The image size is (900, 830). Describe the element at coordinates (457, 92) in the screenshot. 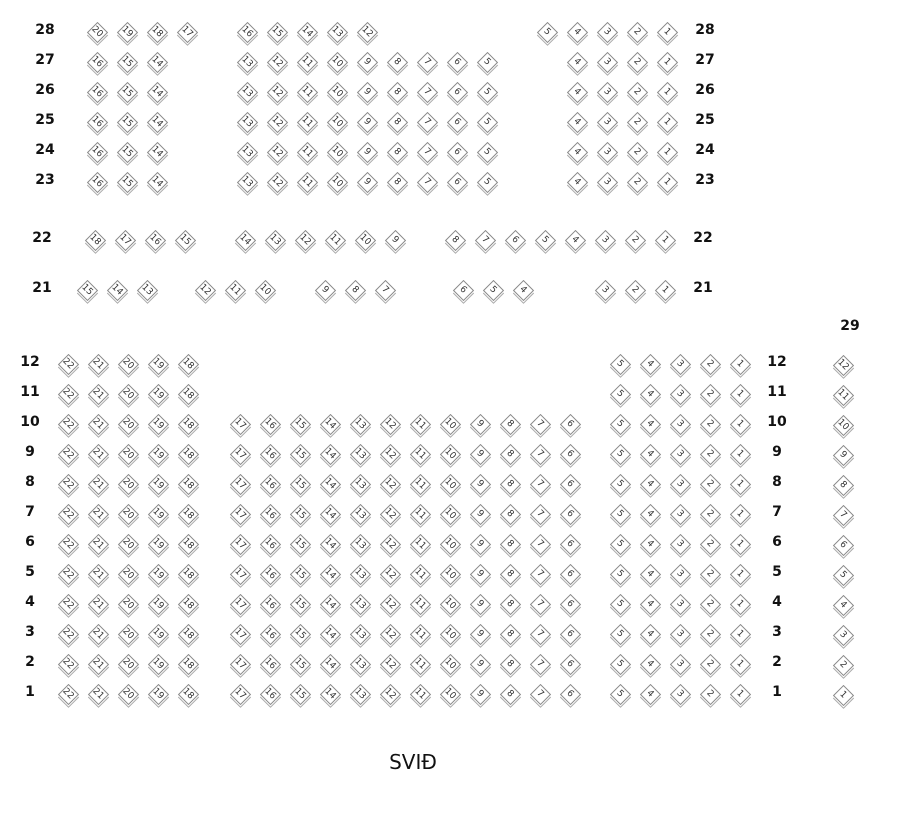

I see `seat-row-26-6: 6` at that location.